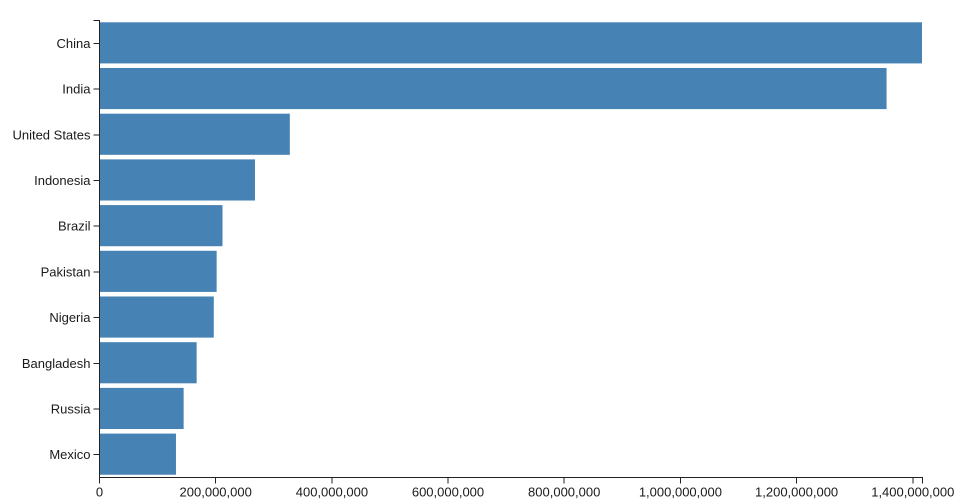  What do you see at coordinates (912, 492) in the screenshot?
I see `x-tick-label-7: 1,400,000,000` at bounding box center [912, 492].